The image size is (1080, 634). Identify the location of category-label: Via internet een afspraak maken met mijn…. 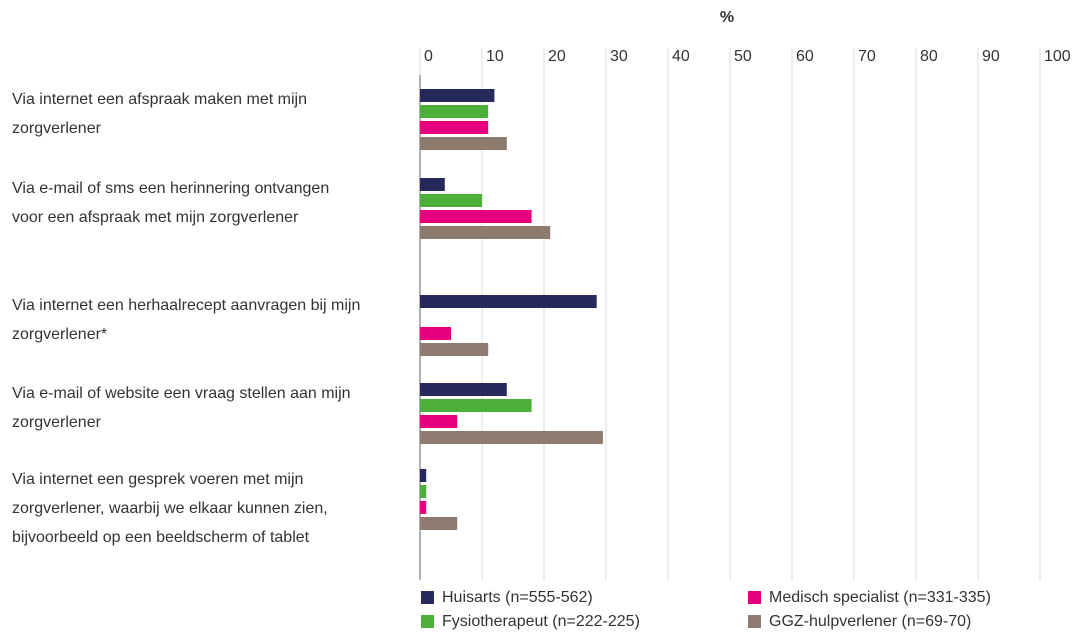
(159, 114).